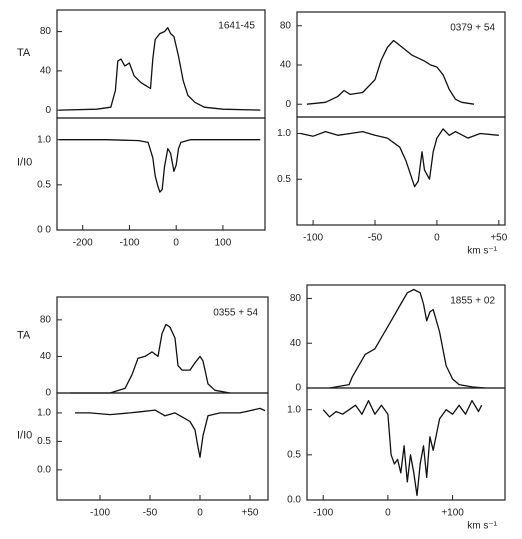  Describe the element at coordinates (223, 243) in the screenshot. I see `x-tick-label: 100` at that location.